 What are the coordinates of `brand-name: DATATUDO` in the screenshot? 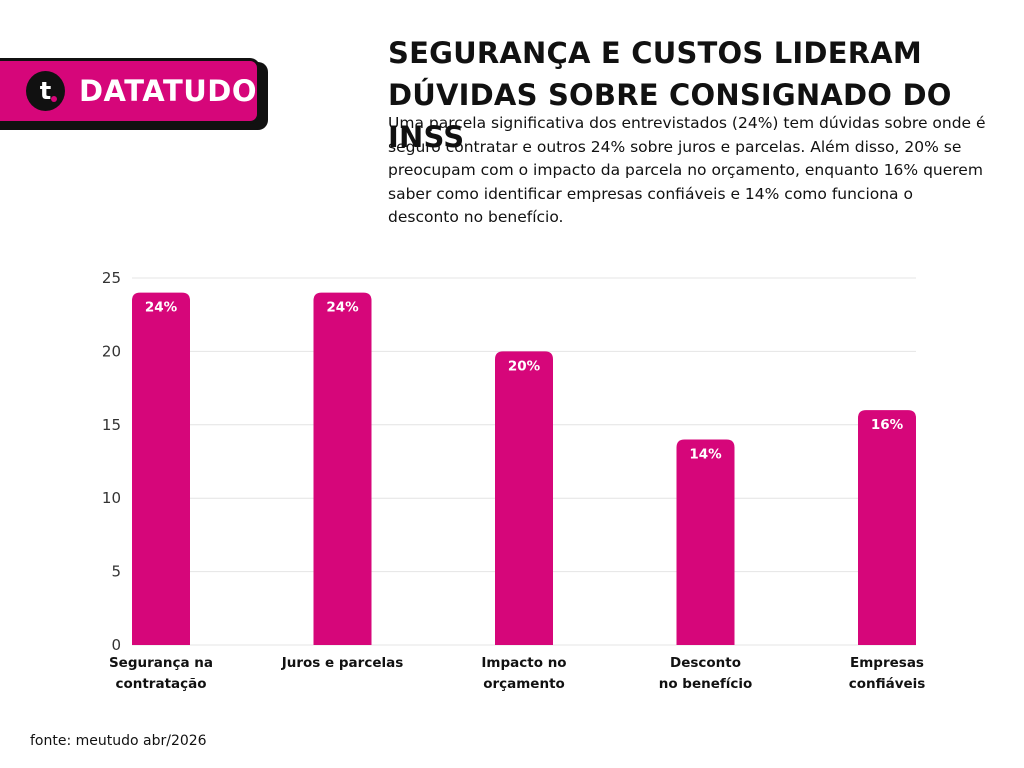 It's located at (167, 91).